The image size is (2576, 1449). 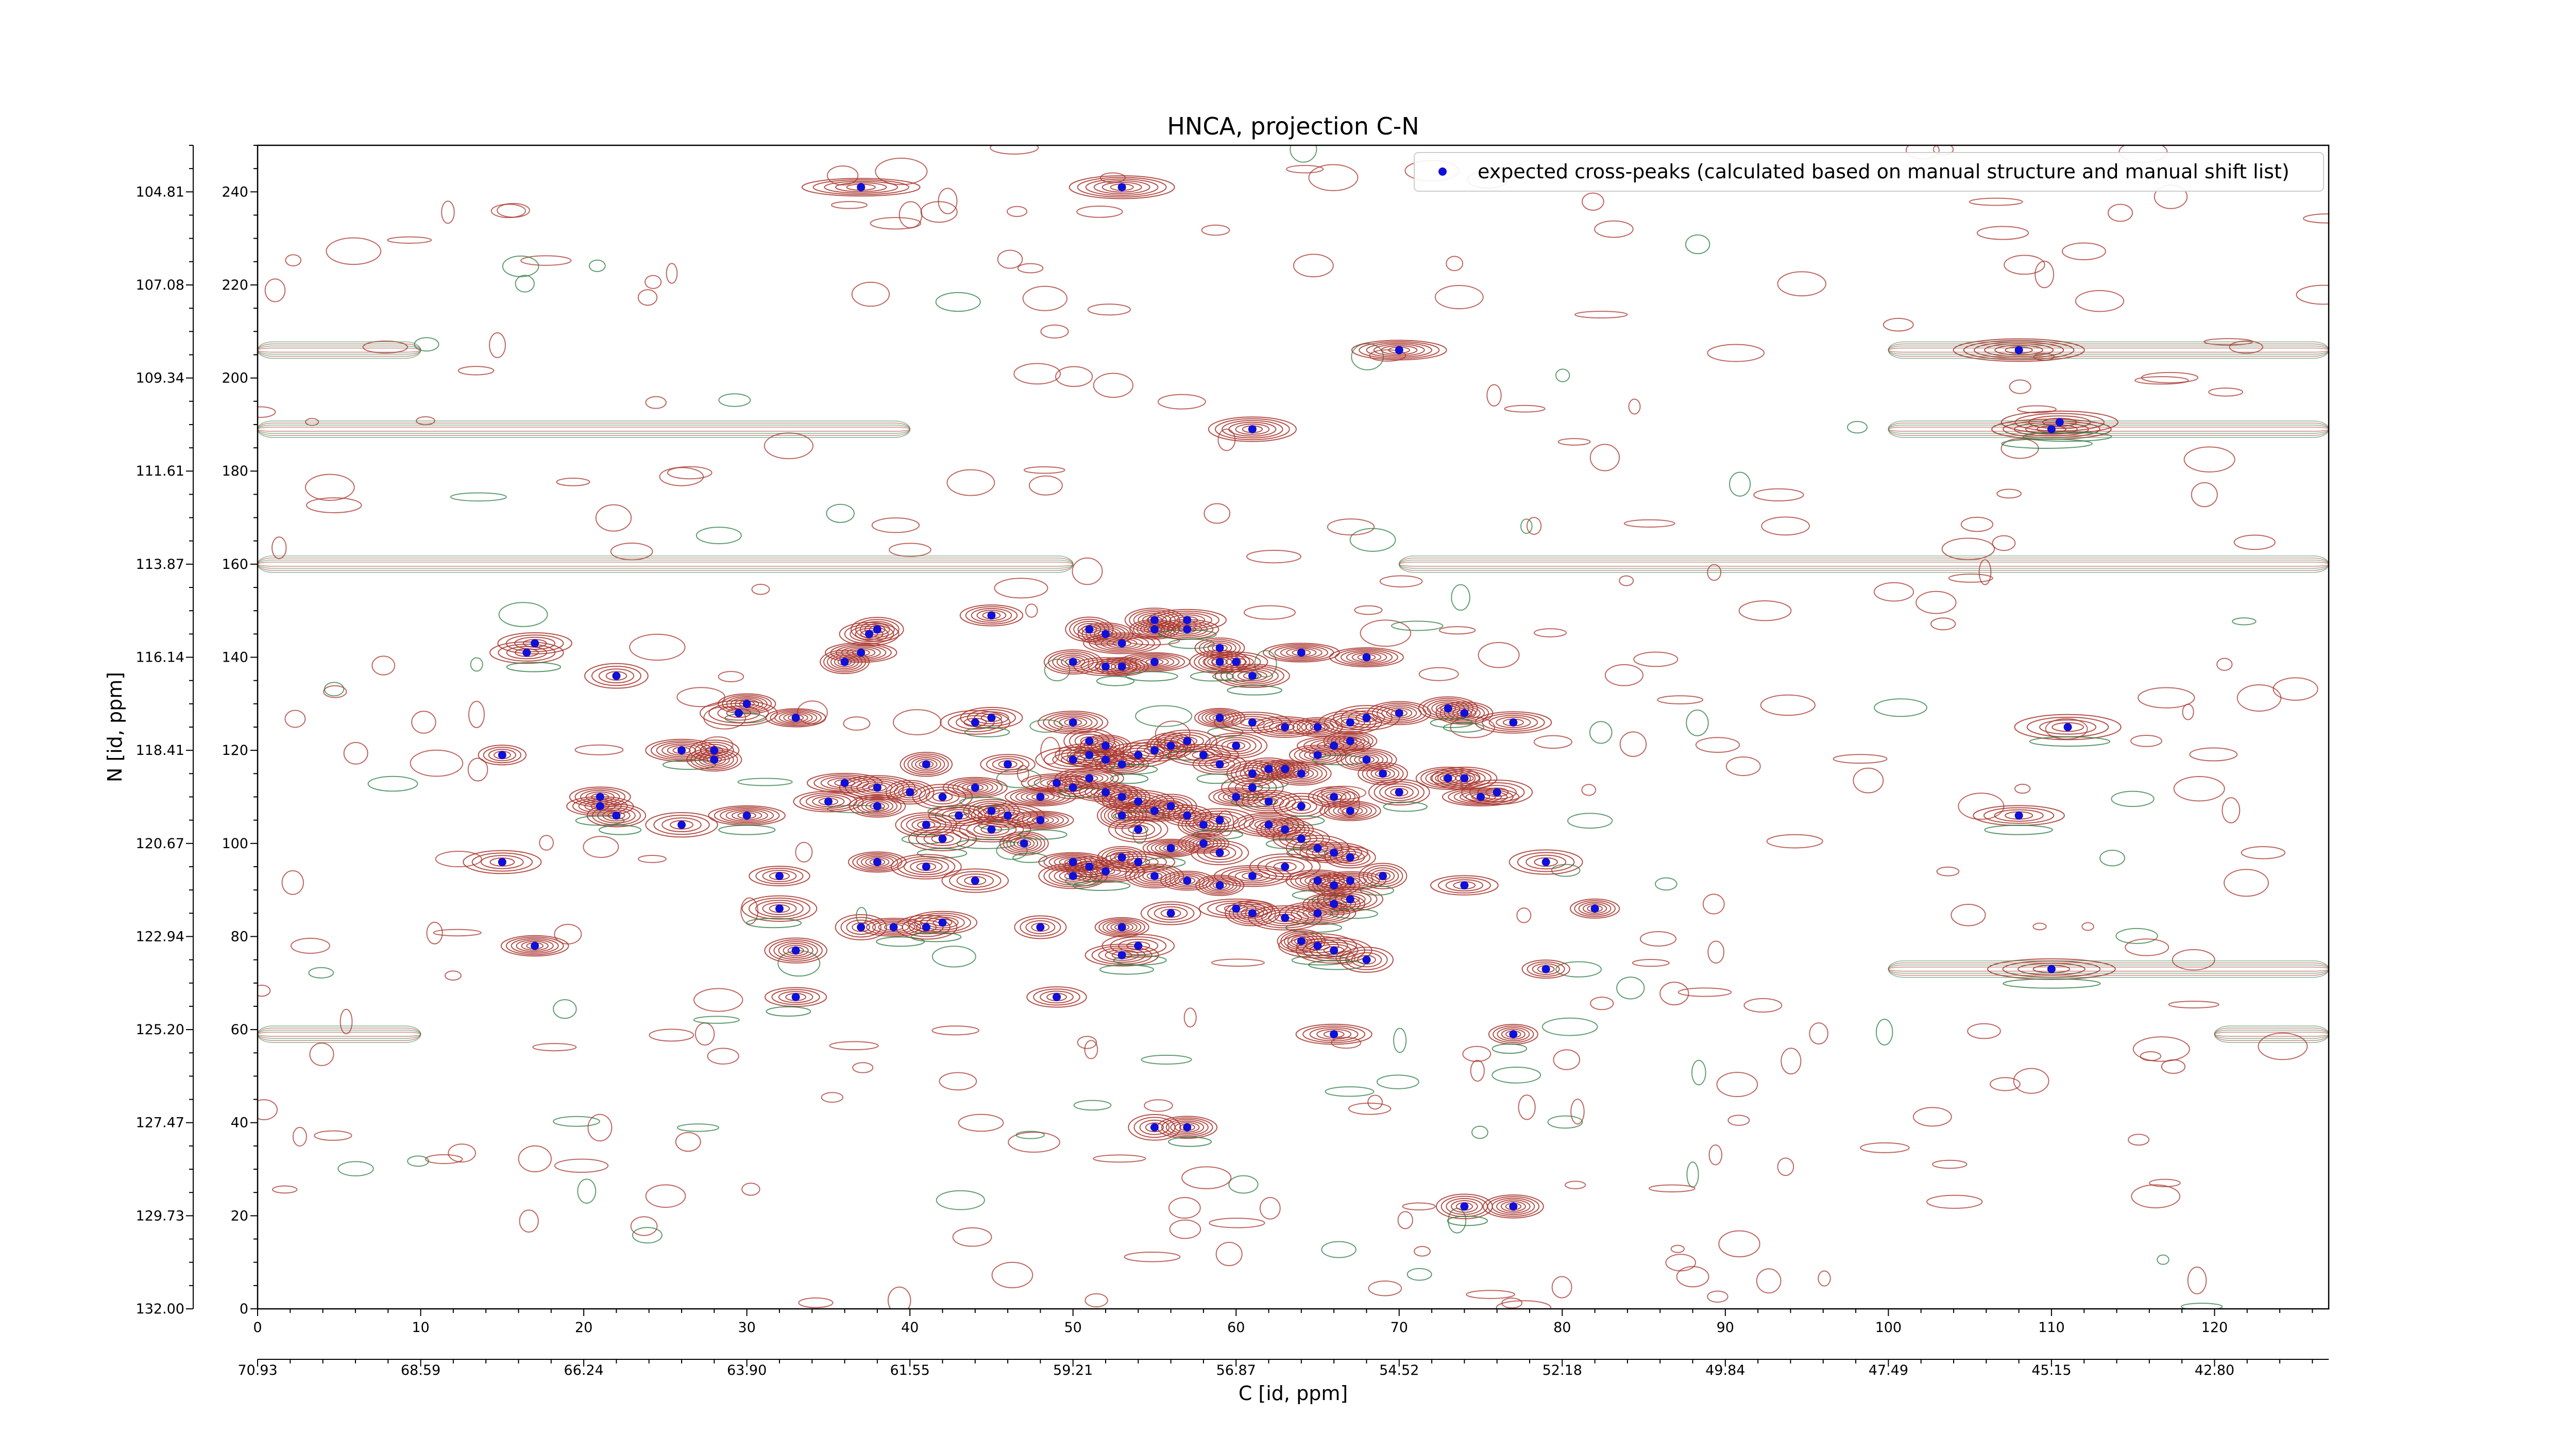 What do you see at coordinates (160, 751) in the screenshot?
I see `y-ppm-tick-label: 118.41` at bounding box center [160, 751].